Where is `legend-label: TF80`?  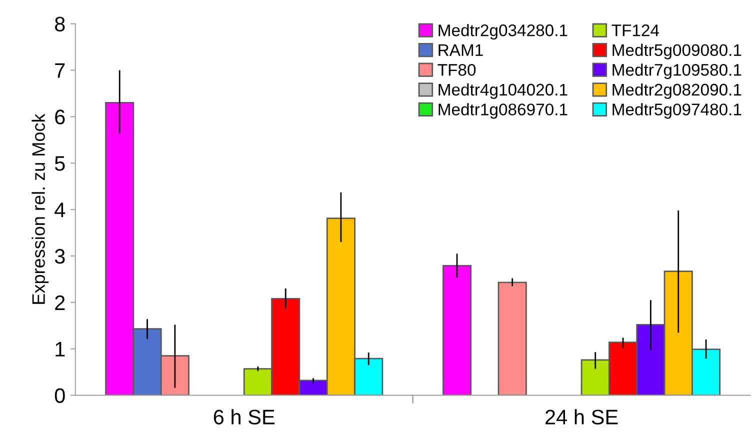 legend-label: TF80 is located at coordinates (457, 70).